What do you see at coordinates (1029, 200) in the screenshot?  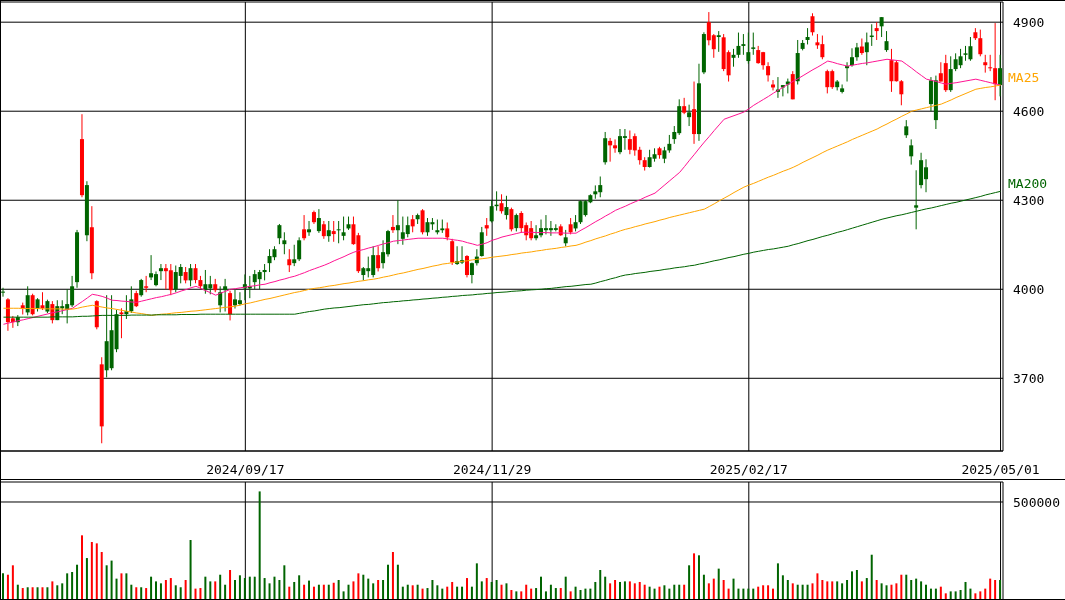 I see `y-tick-label: 4300` at bounding box center [1029, 200].